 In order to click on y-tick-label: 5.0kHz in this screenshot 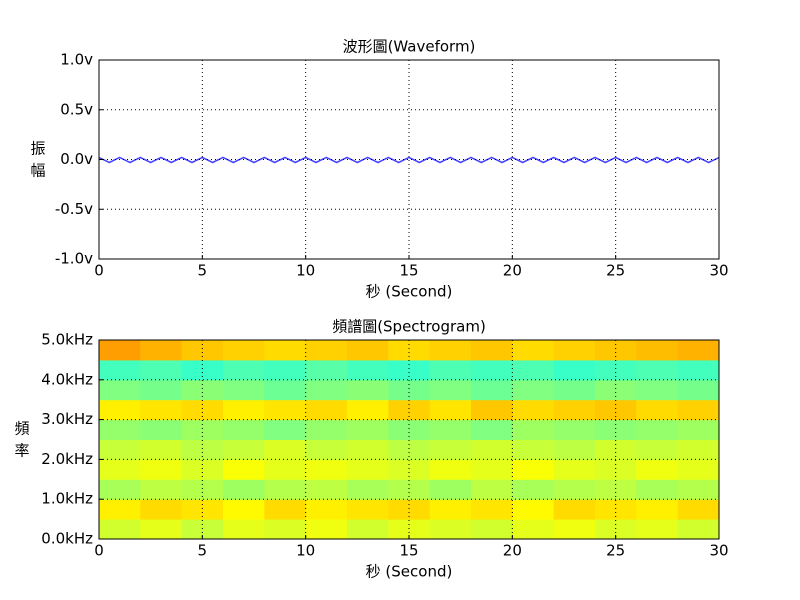, I will do `click(67, 340)`.